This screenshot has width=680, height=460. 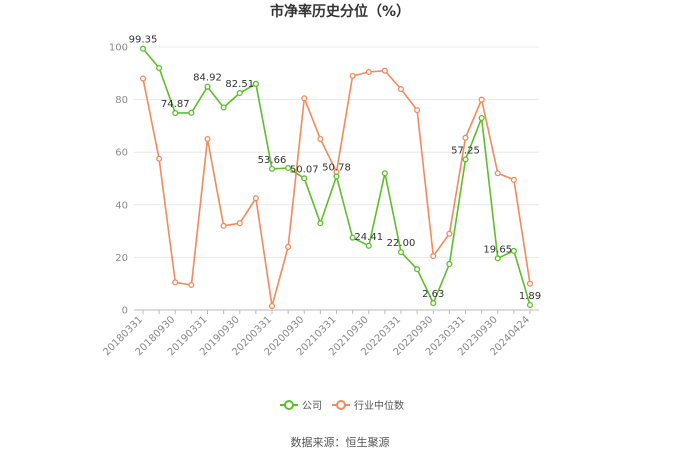 What do you see at coordinates (301, 406) in the screenshot?
I see `legend-item-company: 公司` at bounding box center [301, 406].